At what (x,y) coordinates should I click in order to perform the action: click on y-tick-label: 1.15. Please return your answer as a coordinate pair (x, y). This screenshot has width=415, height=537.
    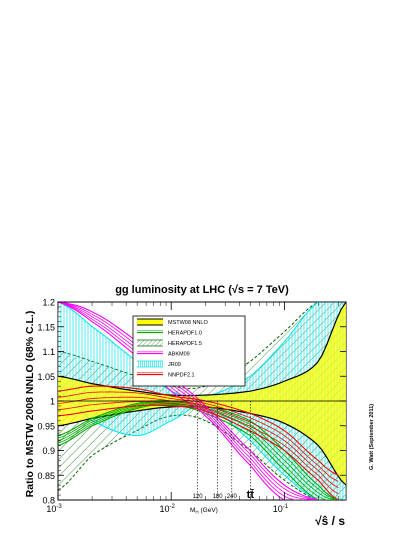
    Looking at the image, I should click on (46, 327).